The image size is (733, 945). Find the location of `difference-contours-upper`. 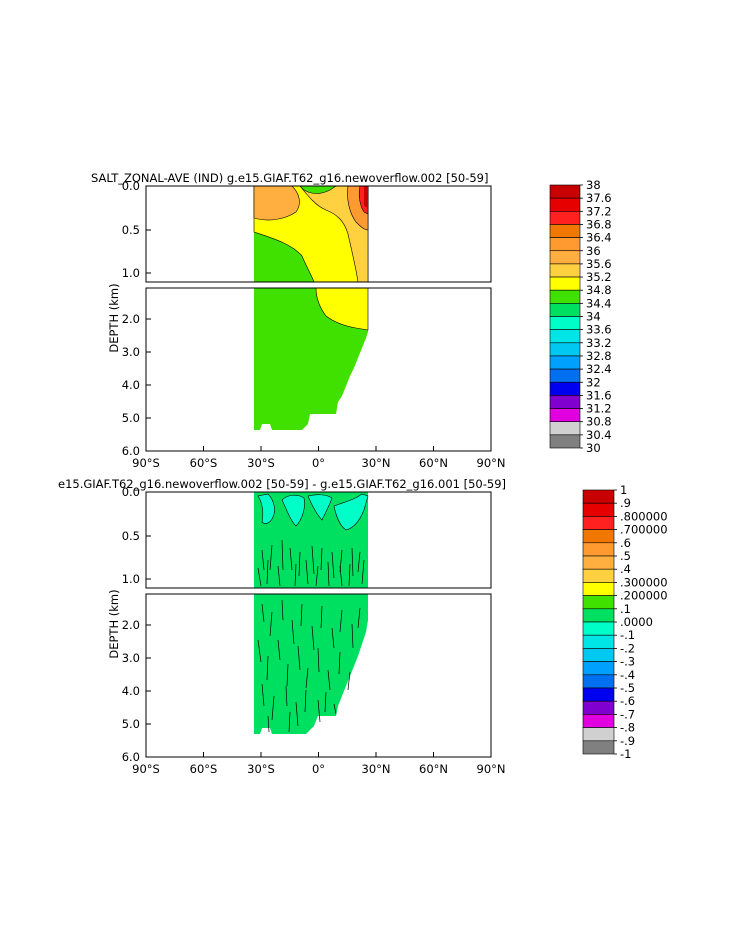

difference-contours-upper is located at coordinates (311, 563).